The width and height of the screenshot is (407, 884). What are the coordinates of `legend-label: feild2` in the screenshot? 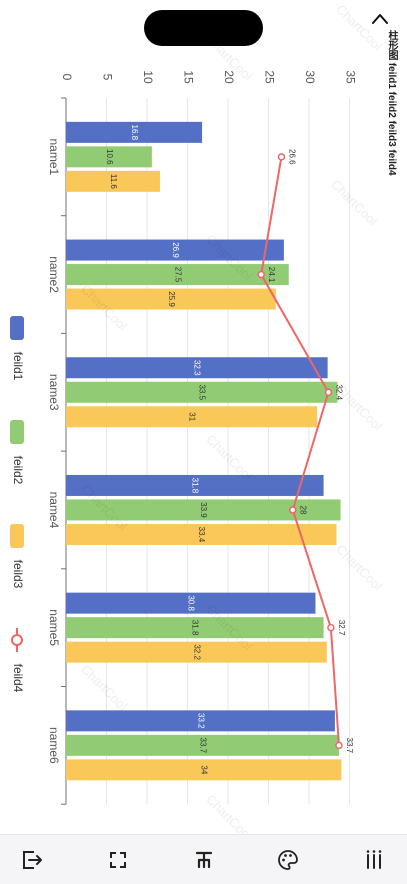 It's located at (18, 470).